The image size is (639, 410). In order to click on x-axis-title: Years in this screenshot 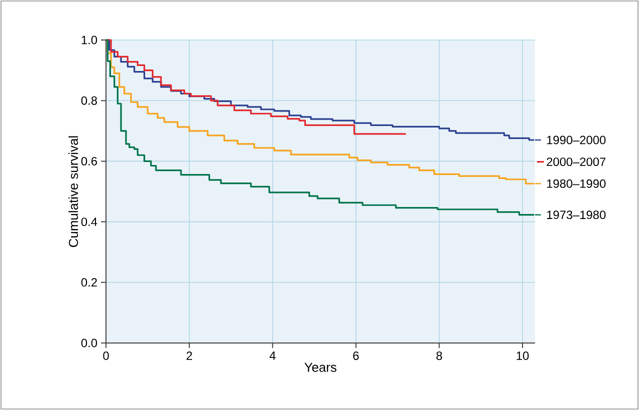, I will do `click(320, 367)`.